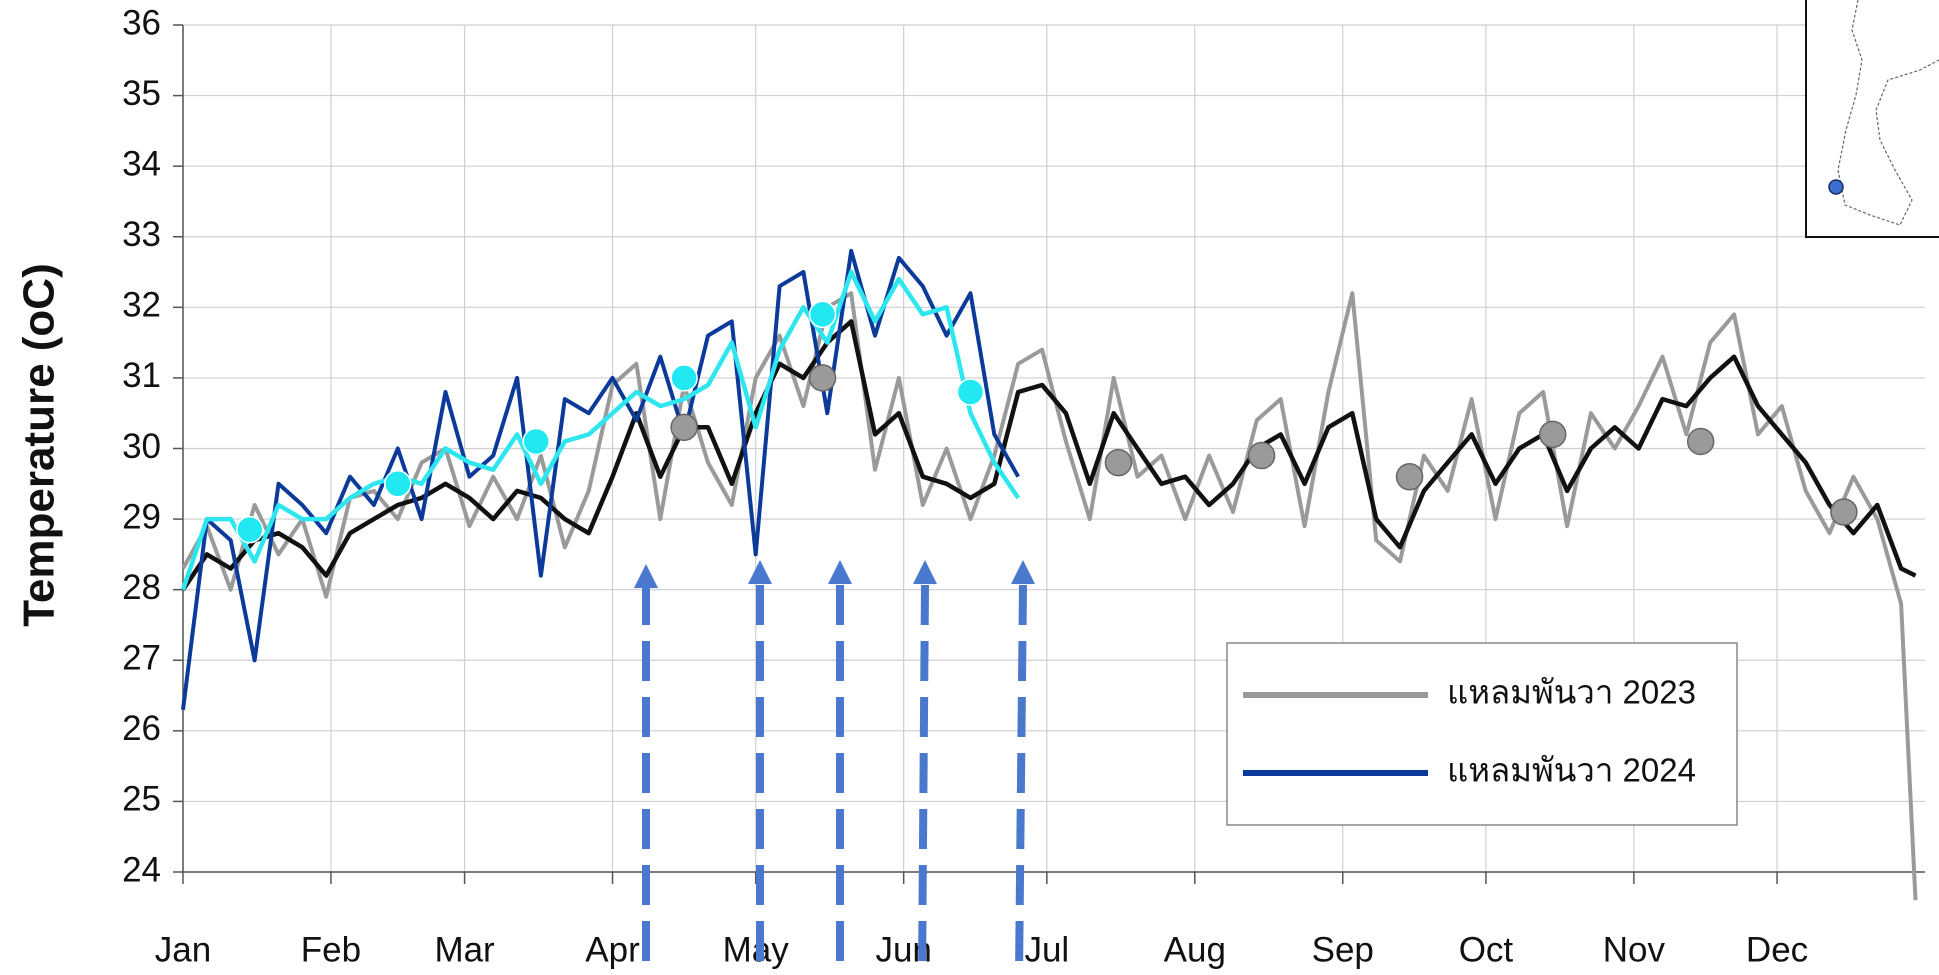 Image resolution: width=1939 pixels, height=975 pixels. Describe the element at coordinates (1571, 692) in the screenshot. I see `legend-label: แหลมพันวา 2023` at that location.